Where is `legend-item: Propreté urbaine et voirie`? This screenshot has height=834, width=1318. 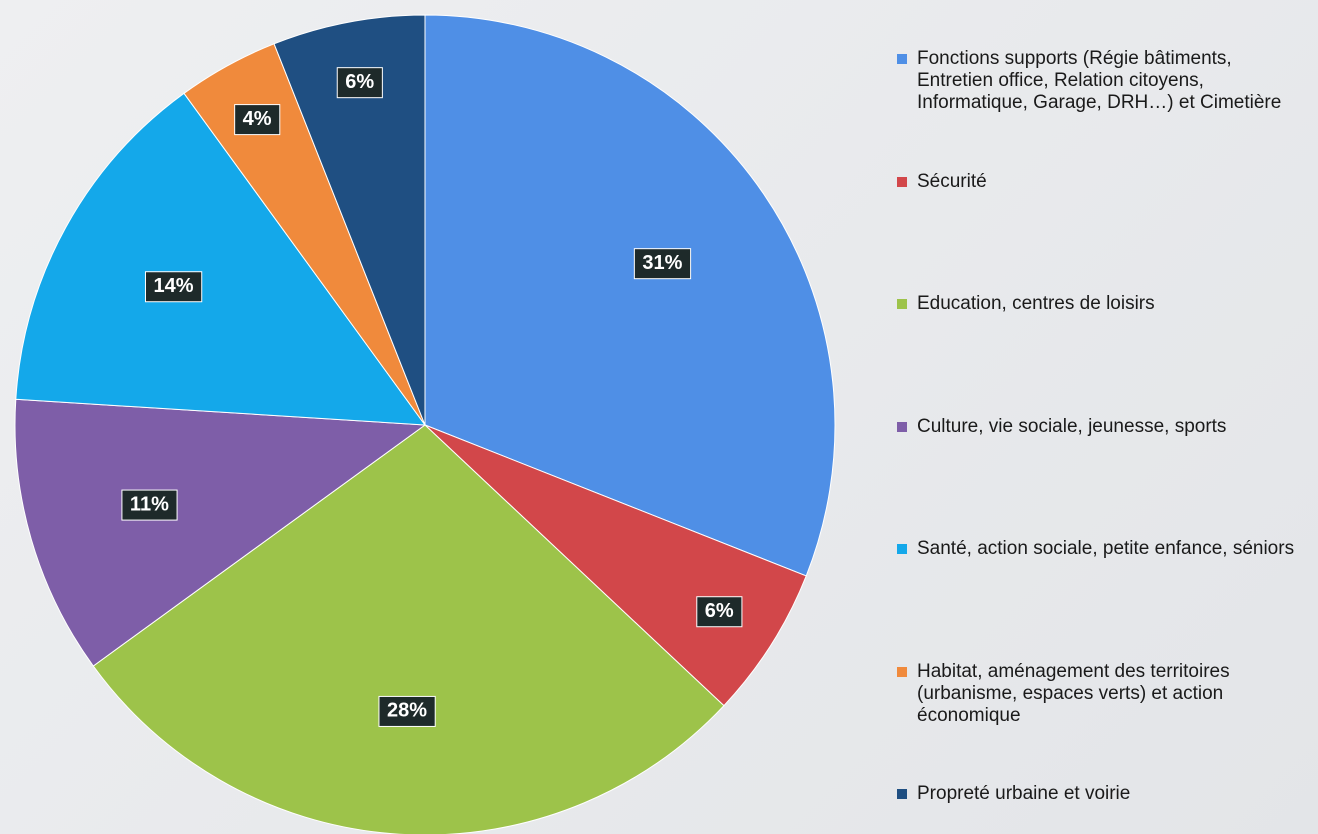 legend-item: Propreté urbaine et voirie is located at coordinates (1102, 794).